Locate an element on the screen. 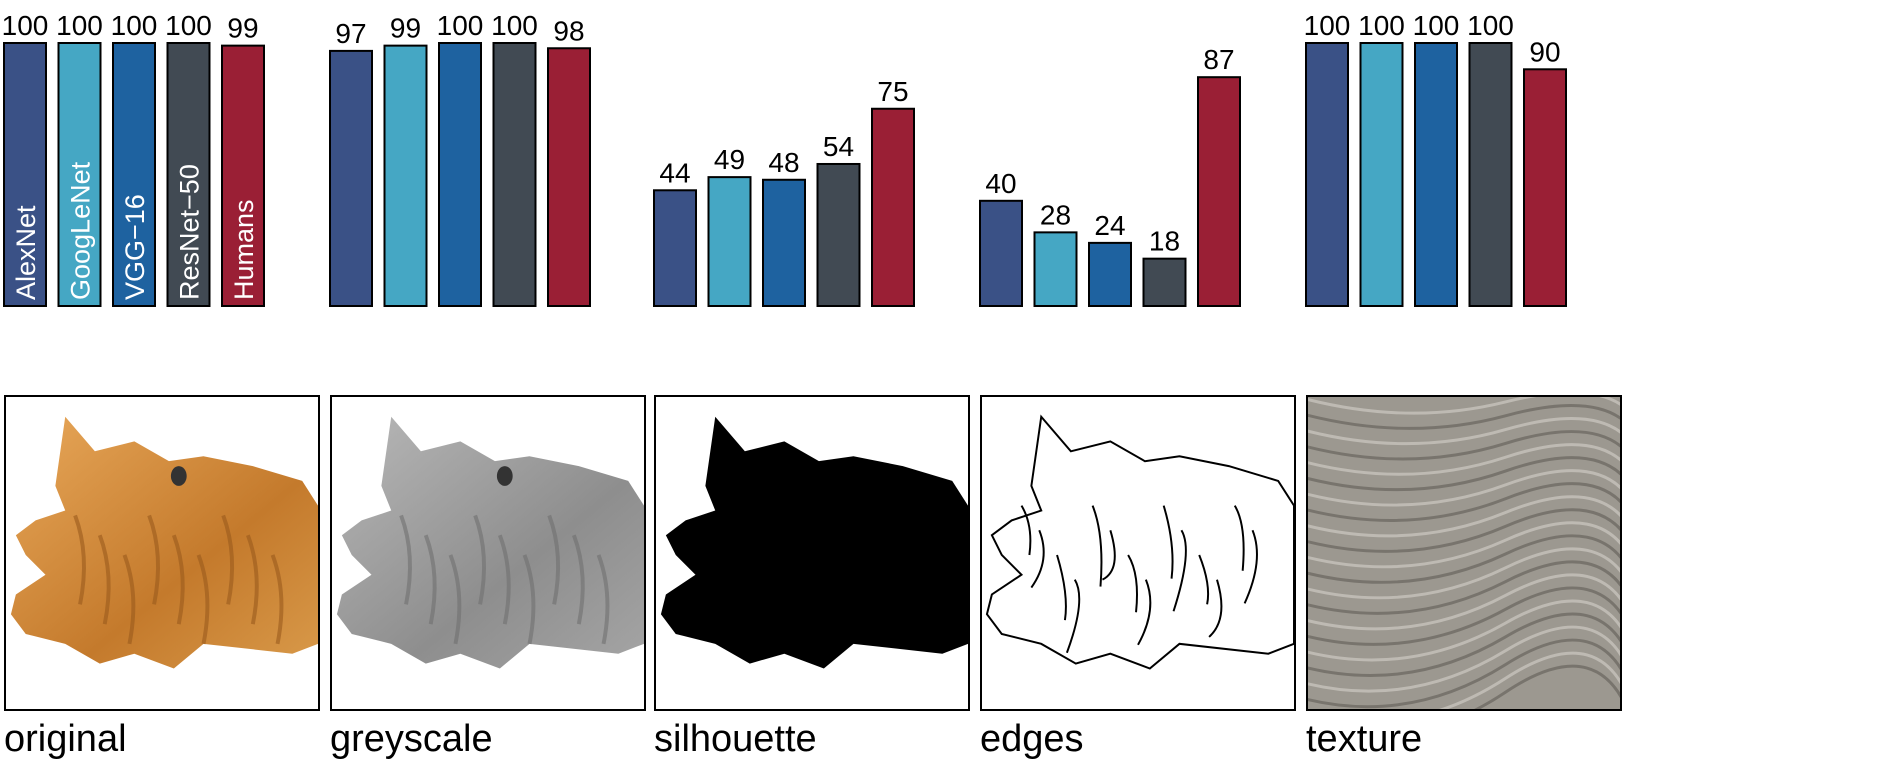 Image resolution: width=1897 pixels, height=770 pixels. panel-caption: edges is located at coordinates (1032, 739).